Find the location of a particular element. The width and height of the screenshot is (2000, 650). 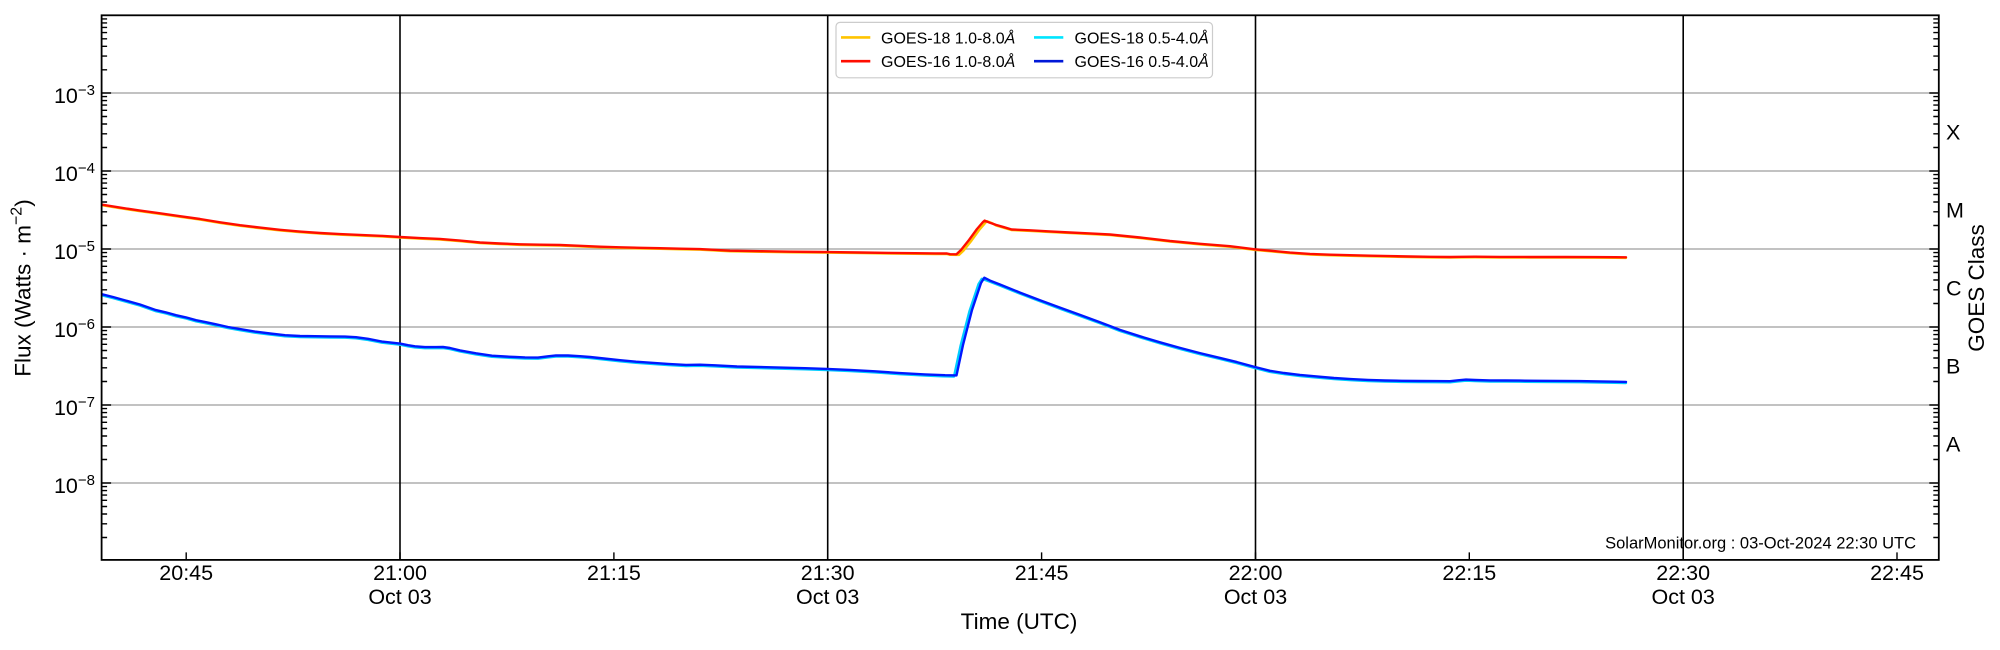

svg-text: C is located at coordinates (1954, 289).